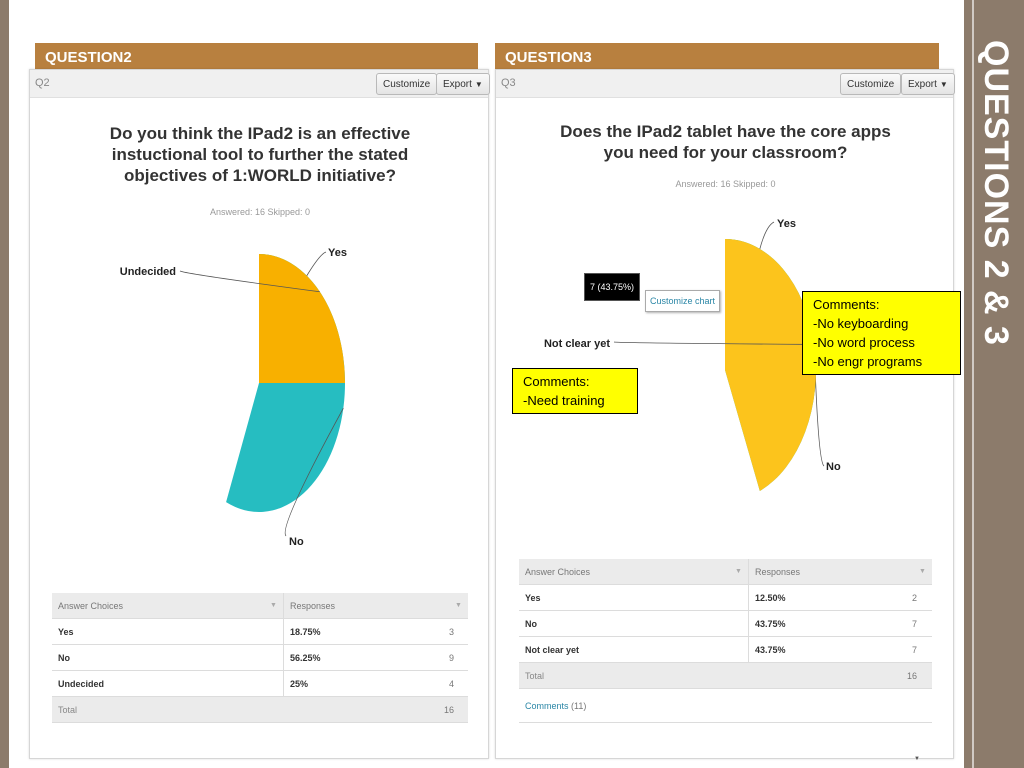 The height and width of the screenshot is (768, 1024). I want to click on q3-export-button: Export ▼, so click(928, 84).